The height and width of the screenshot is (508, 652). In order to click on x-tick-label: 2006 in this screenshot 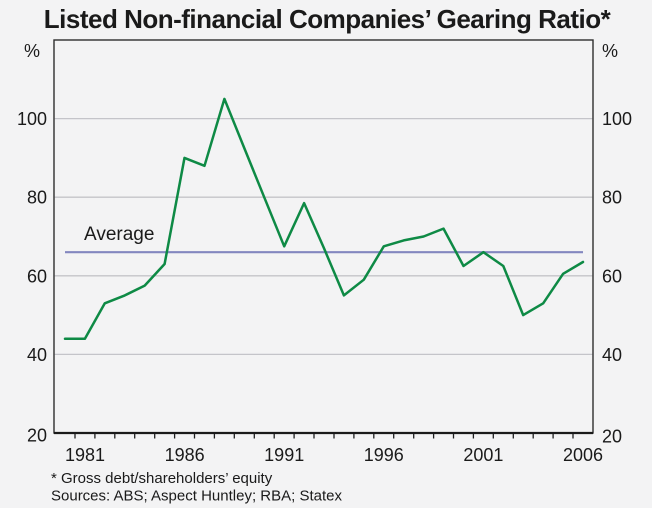, I will do `click(583, 455)`.